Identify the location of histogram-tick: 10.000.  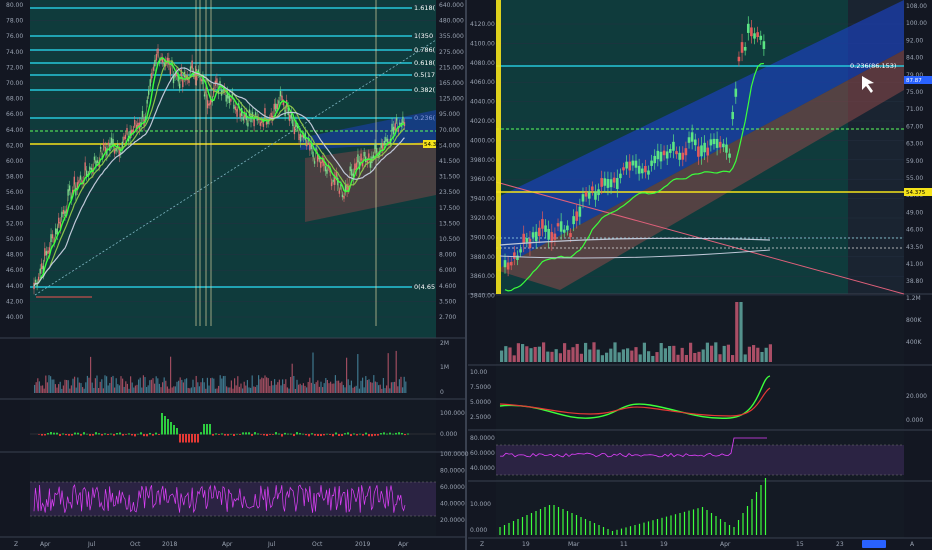
(480, 504).